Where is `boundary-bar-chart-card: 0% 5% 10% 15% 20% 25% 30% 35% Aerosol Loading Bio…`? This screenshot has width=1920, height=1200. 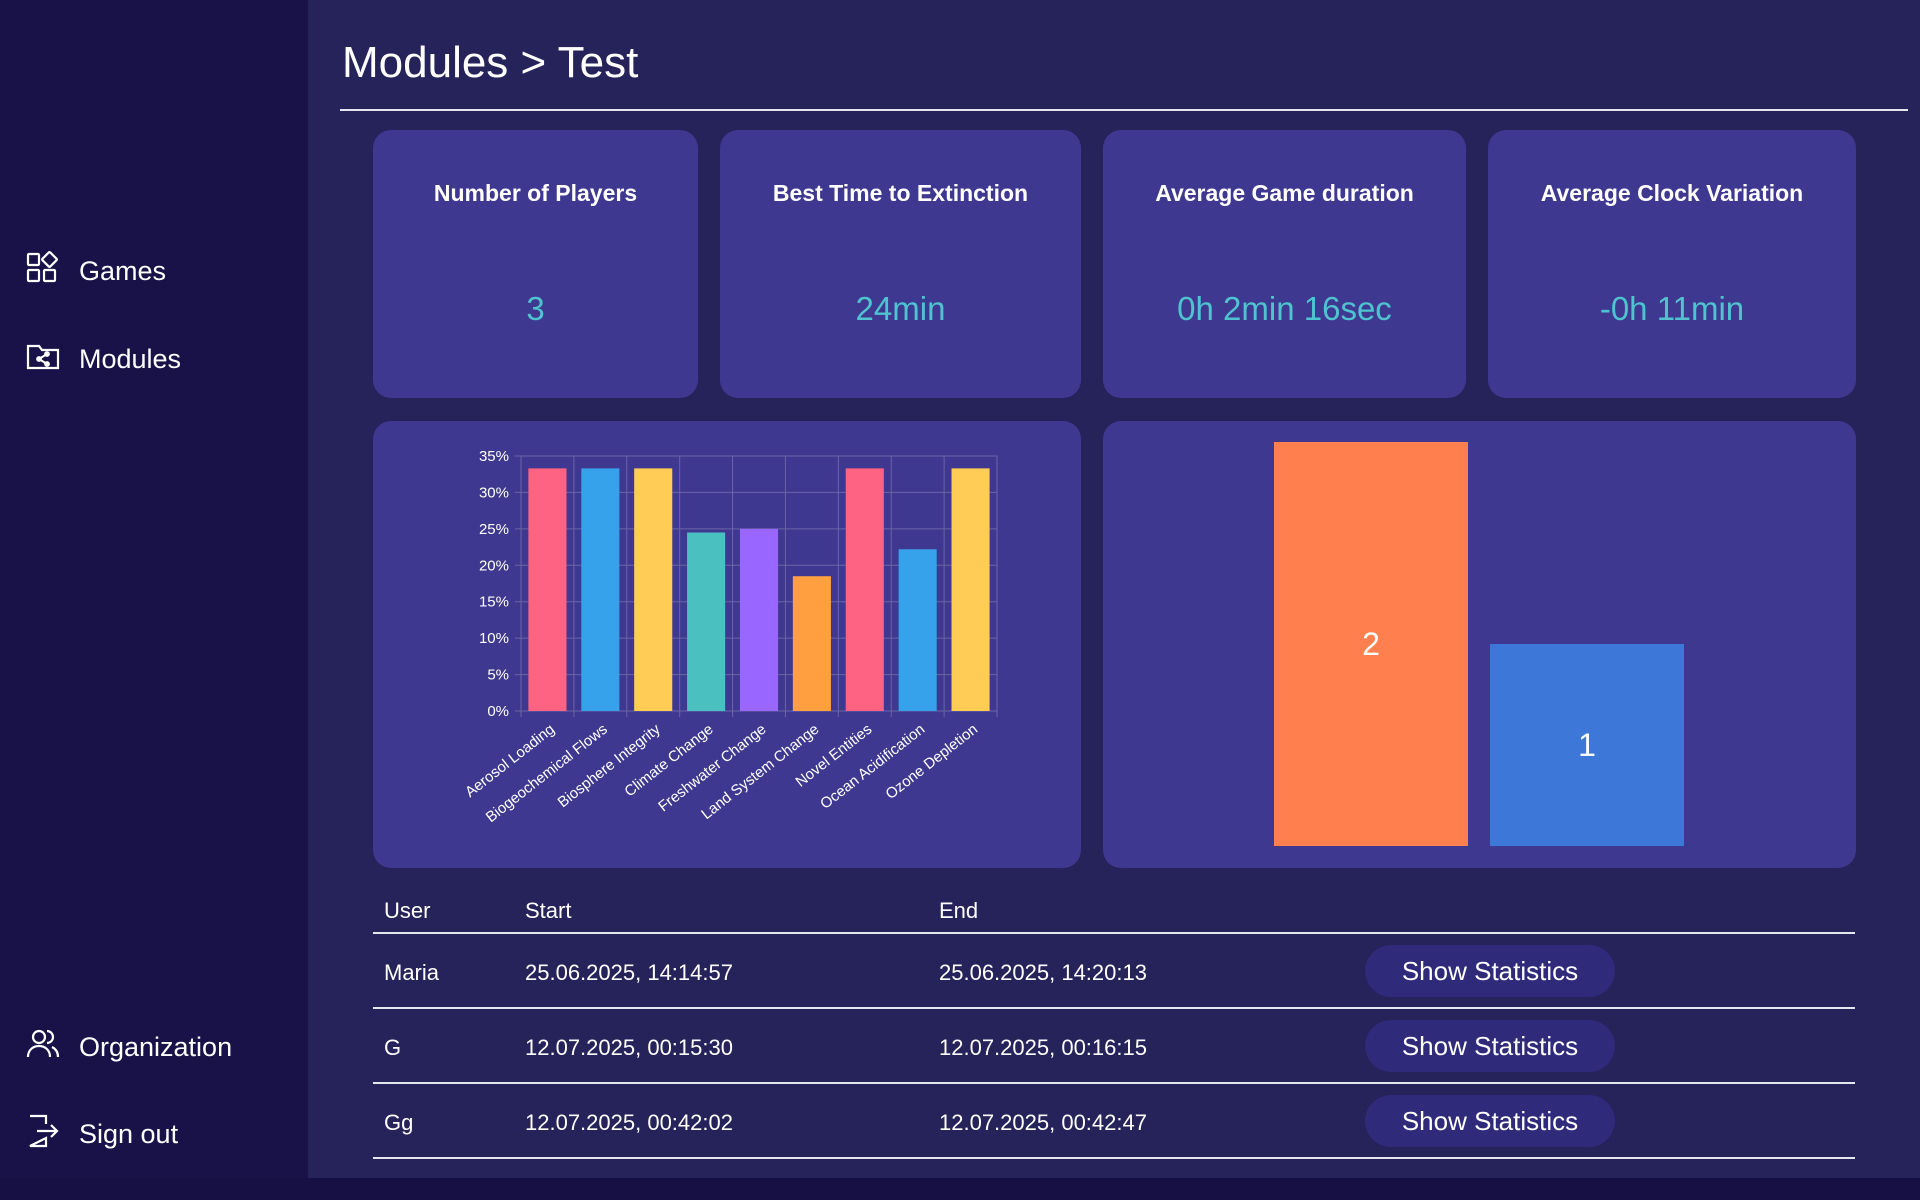 boundary-bar-chart-card: 0% 5% 10% 15% 20% 25% 30% 35% Aerosol Loading Bio… is located at coordinates (727, 644).